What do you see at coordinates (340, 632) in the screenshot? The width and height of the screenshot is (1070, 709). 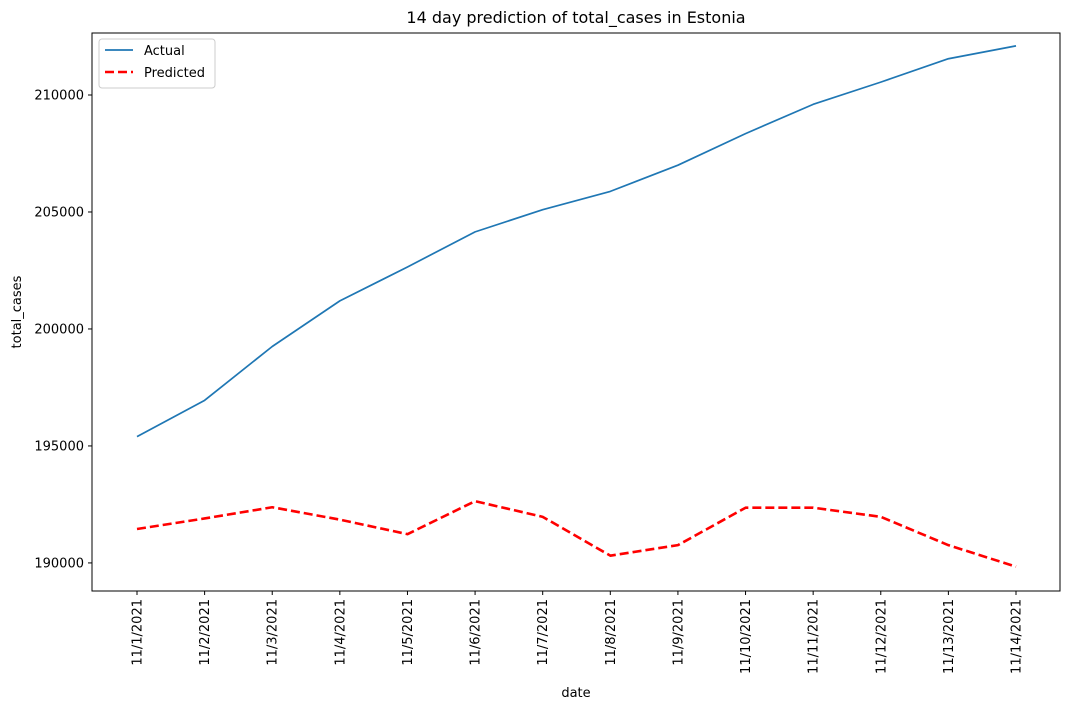 I see `x-tick-label: 11/4/2021` at bounding box center [340, 632].